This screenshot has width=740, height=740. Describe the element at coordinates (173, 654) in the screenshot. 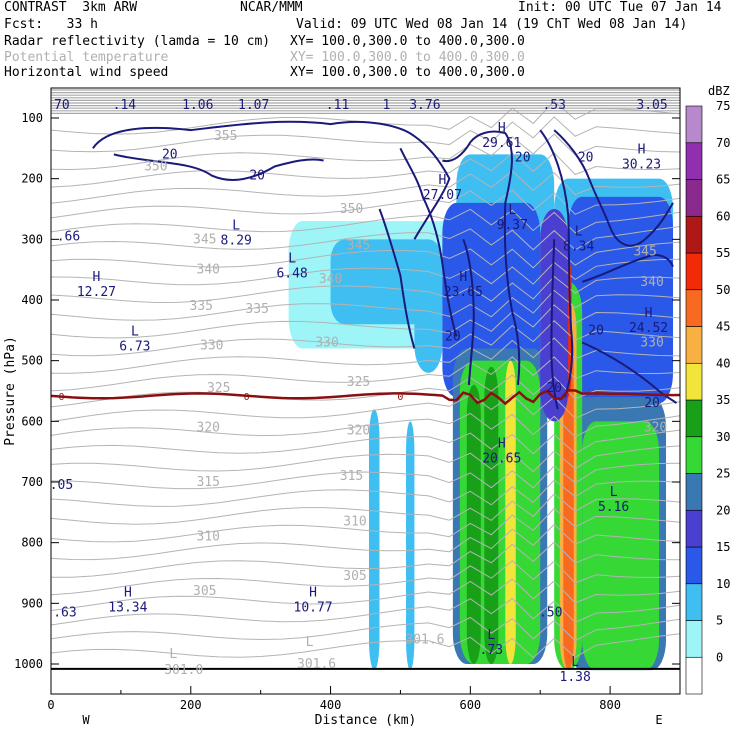

I see `theta-extremum-label: L` at that location.